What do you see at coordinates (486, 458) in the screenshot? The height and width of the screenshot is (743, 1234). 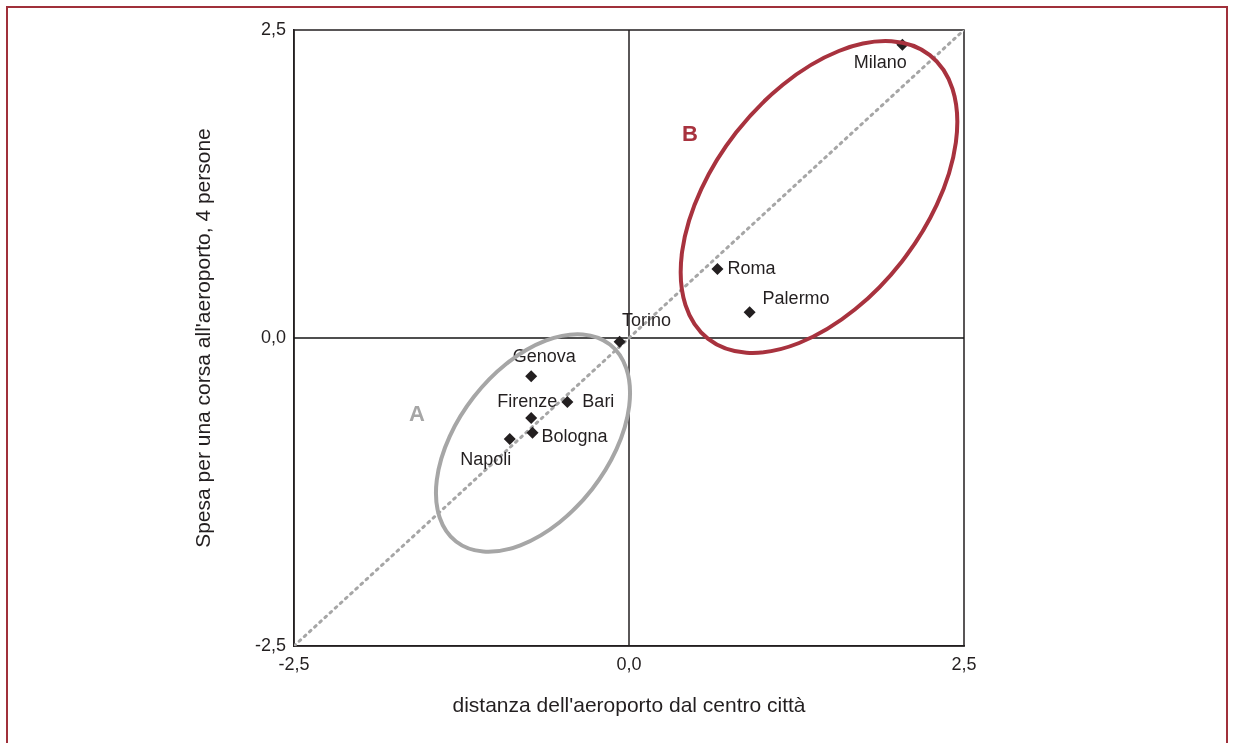 I see `annotation: Napoli` at bounding box center [486, 458].